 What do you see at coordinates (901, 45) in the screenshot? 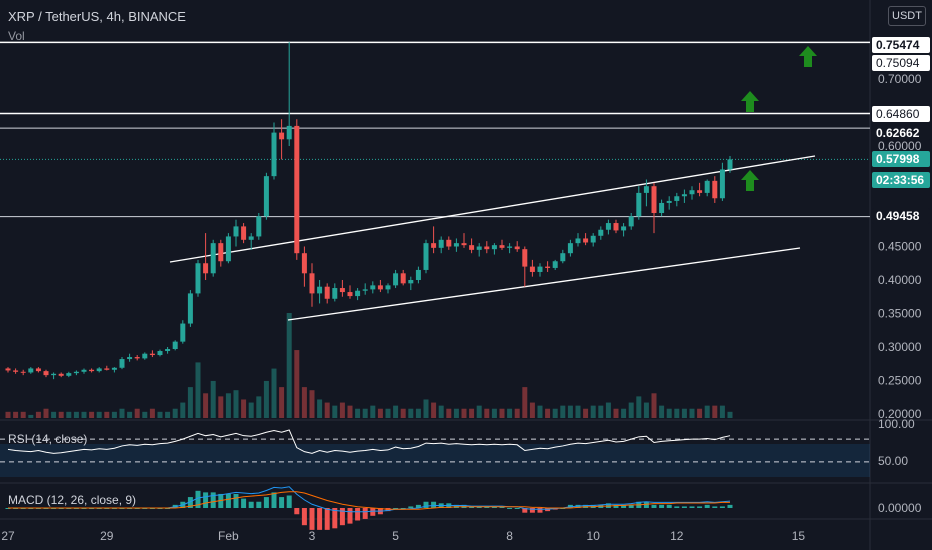
I see `price-label-075474: 0.75474` at bounding box center [901, 45].